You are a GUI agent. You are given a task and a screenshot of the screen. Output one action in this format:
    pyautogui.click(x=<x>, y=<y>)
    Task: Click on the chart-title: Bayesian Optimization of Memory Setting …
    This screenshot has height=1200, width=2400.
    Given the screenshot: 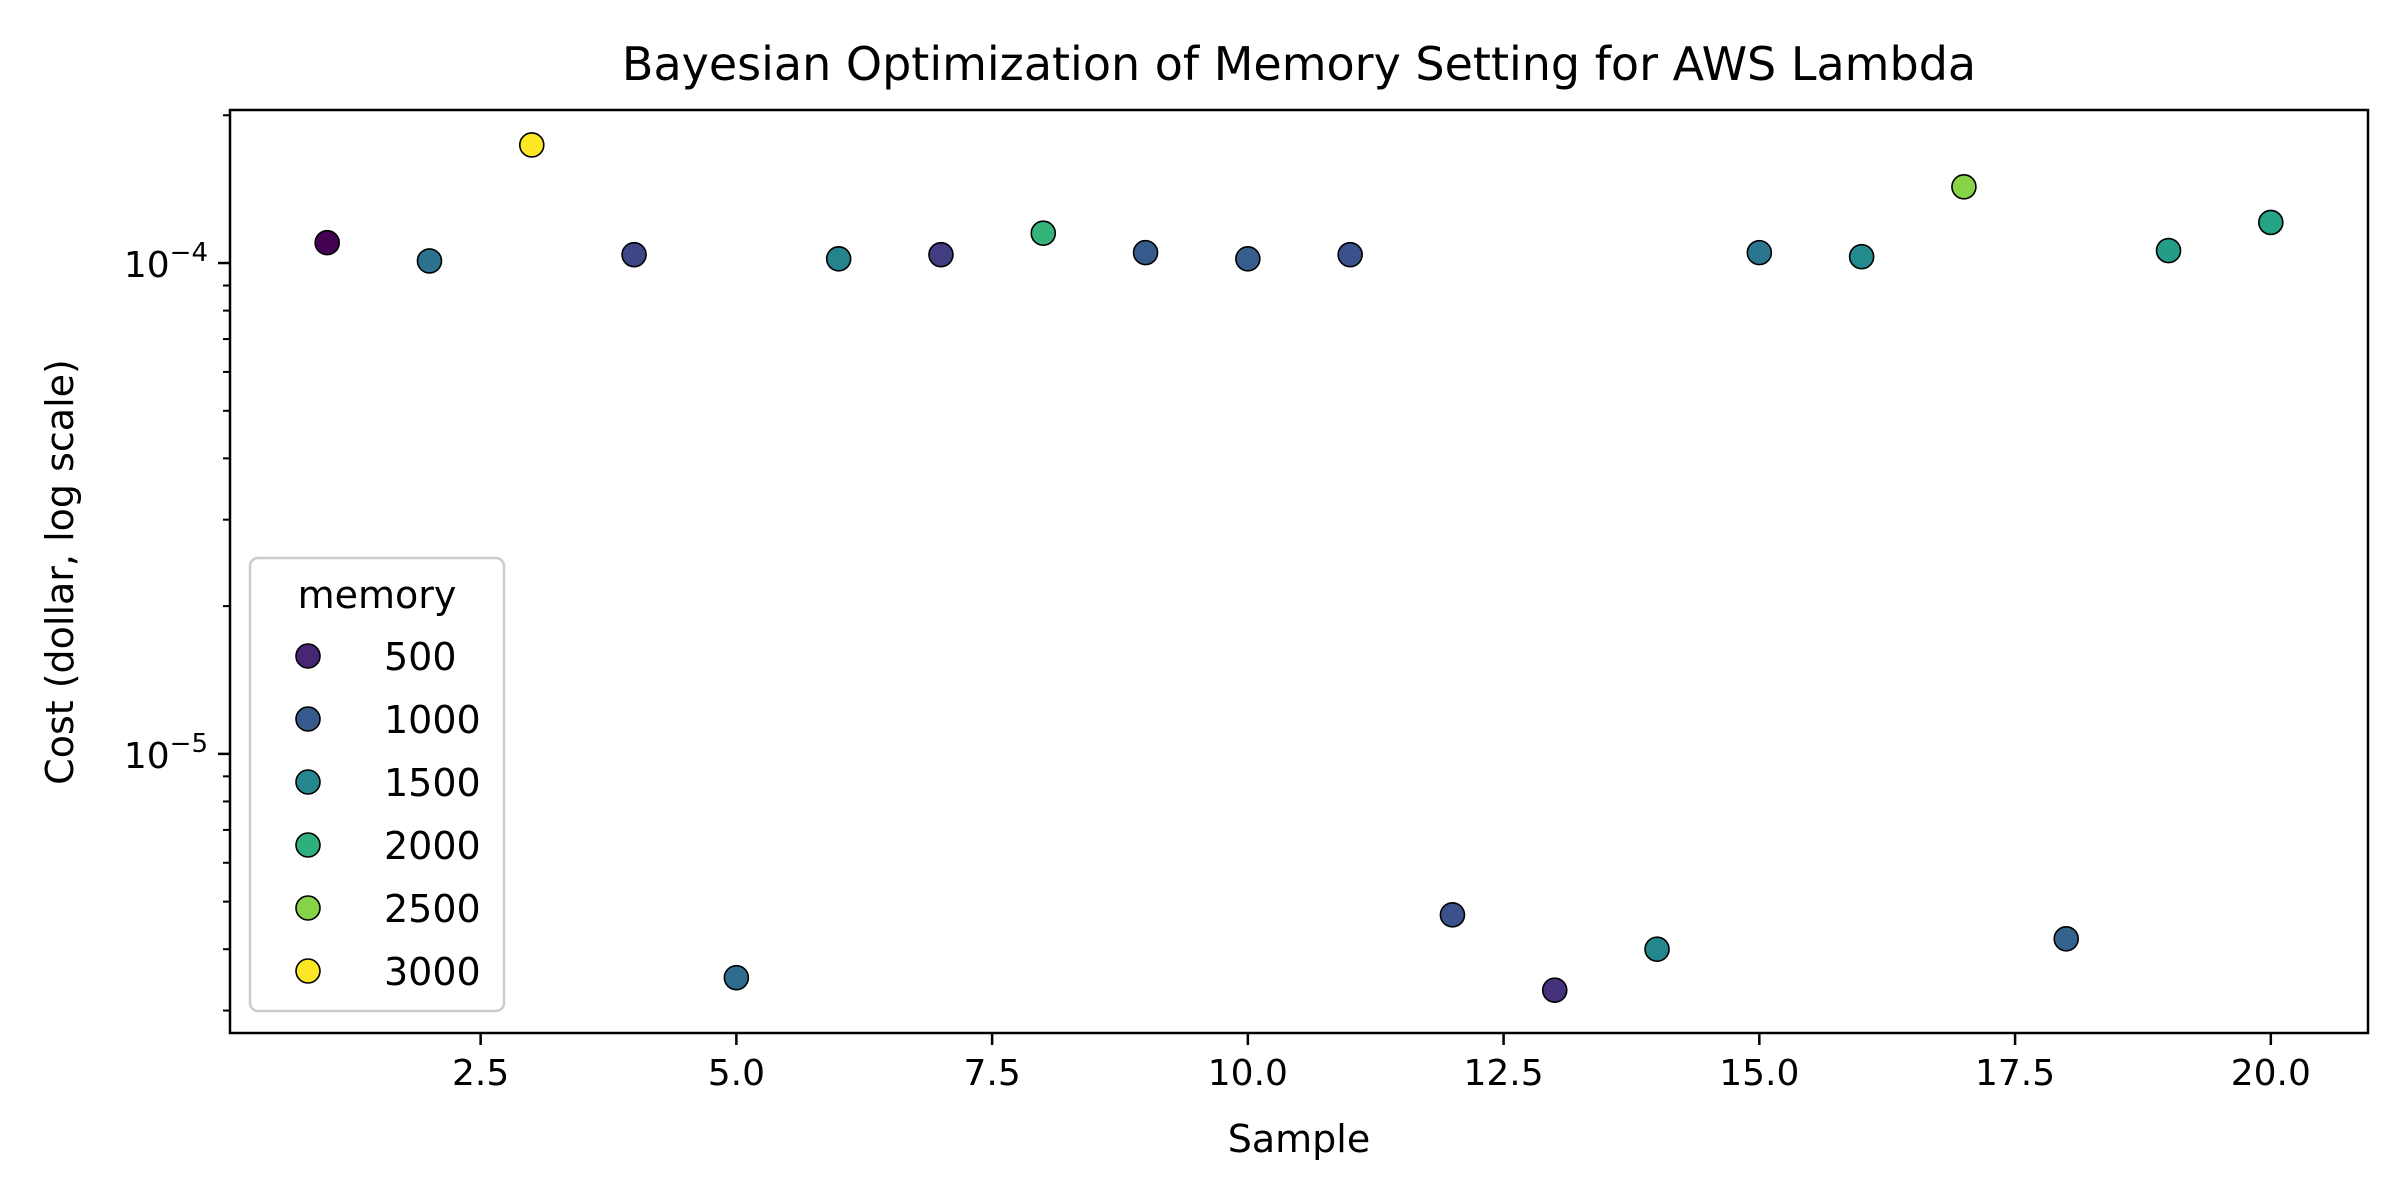 What is the action you would take?
    pyautogui.click(x=1299, y=64)
    